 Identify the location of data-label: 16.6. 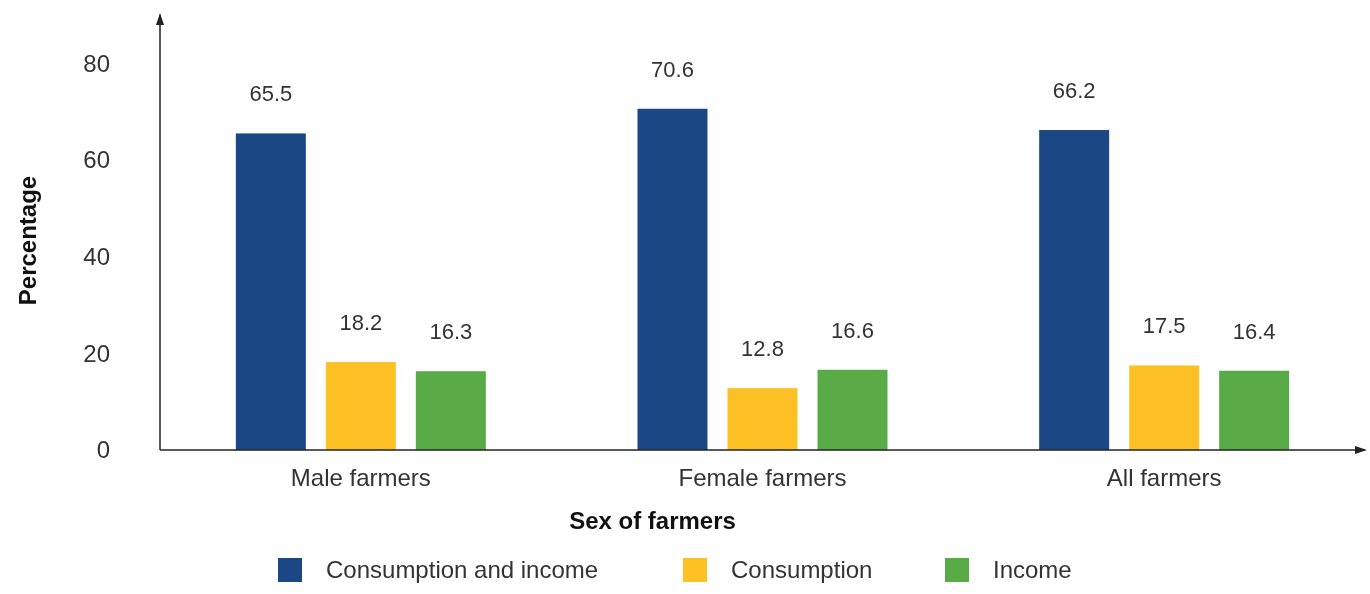
(852, 330).